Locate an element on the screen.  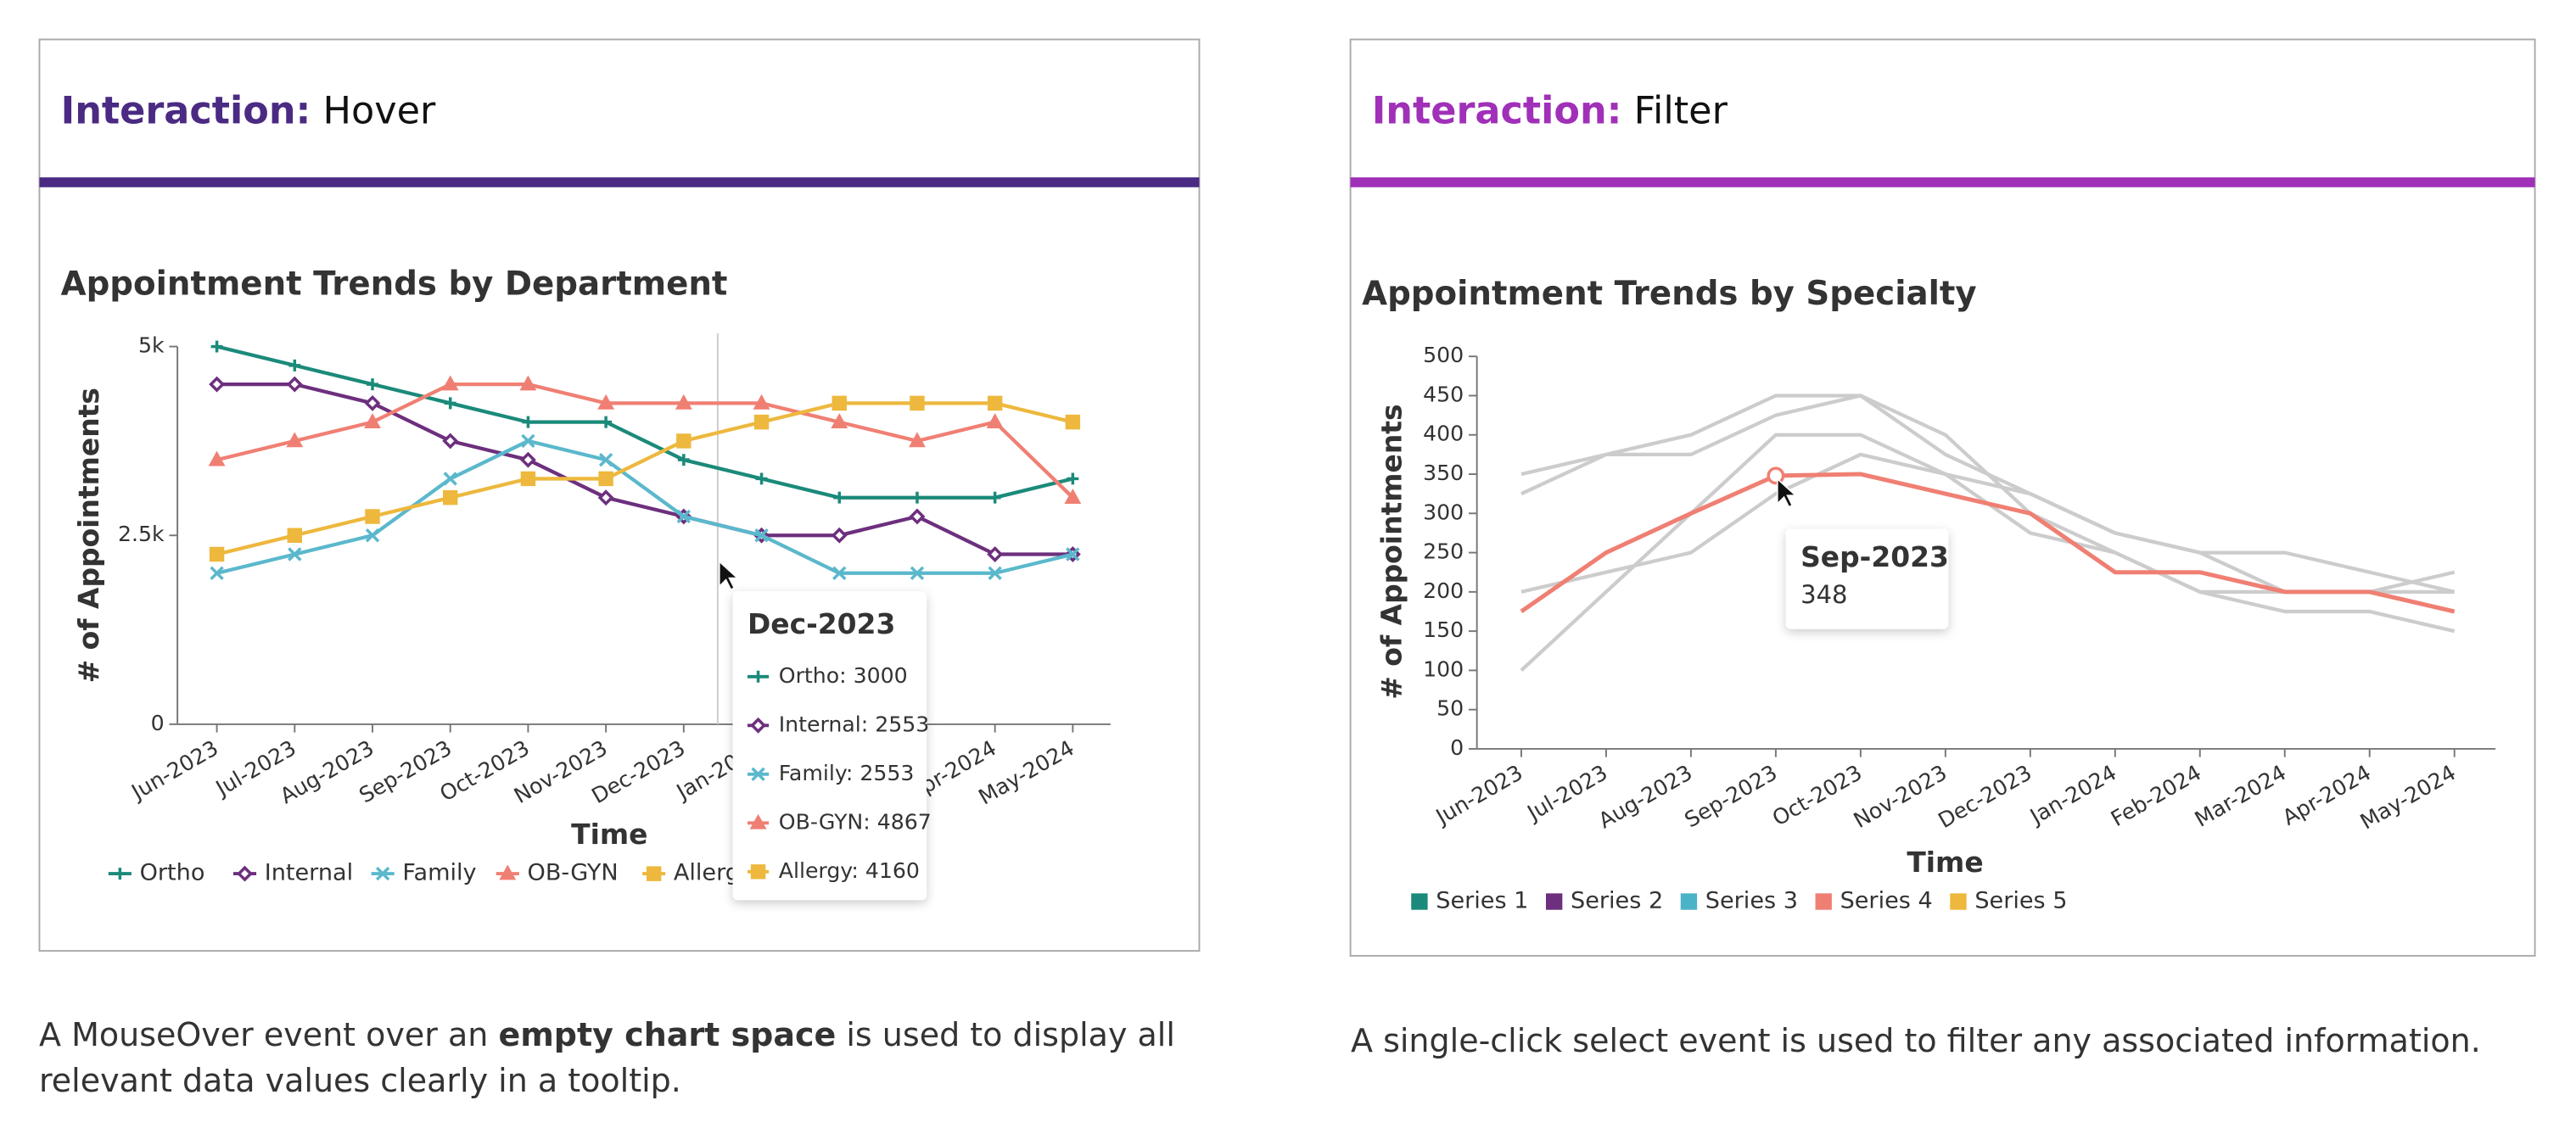
tooltip-title: Sep-2023 is located at coordinates (1875, 556).